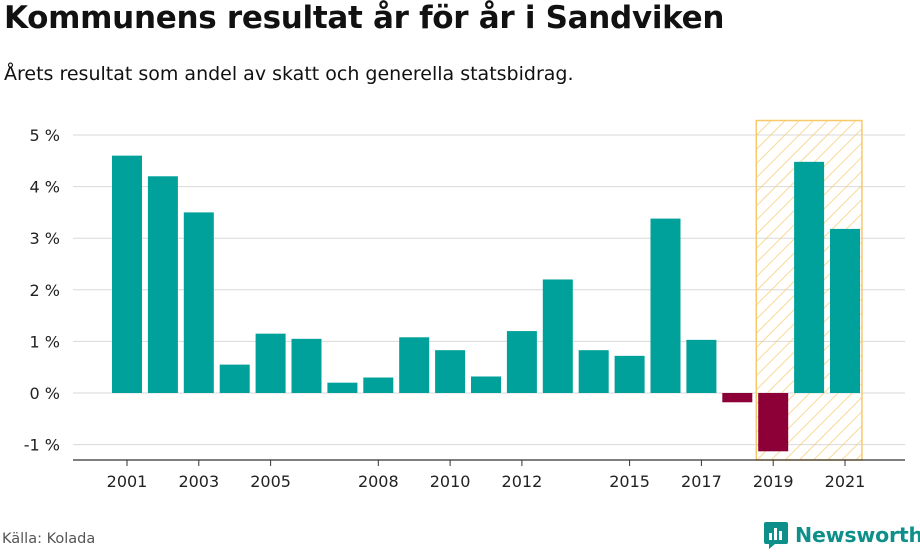 The image size is (920, 552). Describe the element at coordinates (701, 366) in the screenshot. I see `bar-2017` at that location.